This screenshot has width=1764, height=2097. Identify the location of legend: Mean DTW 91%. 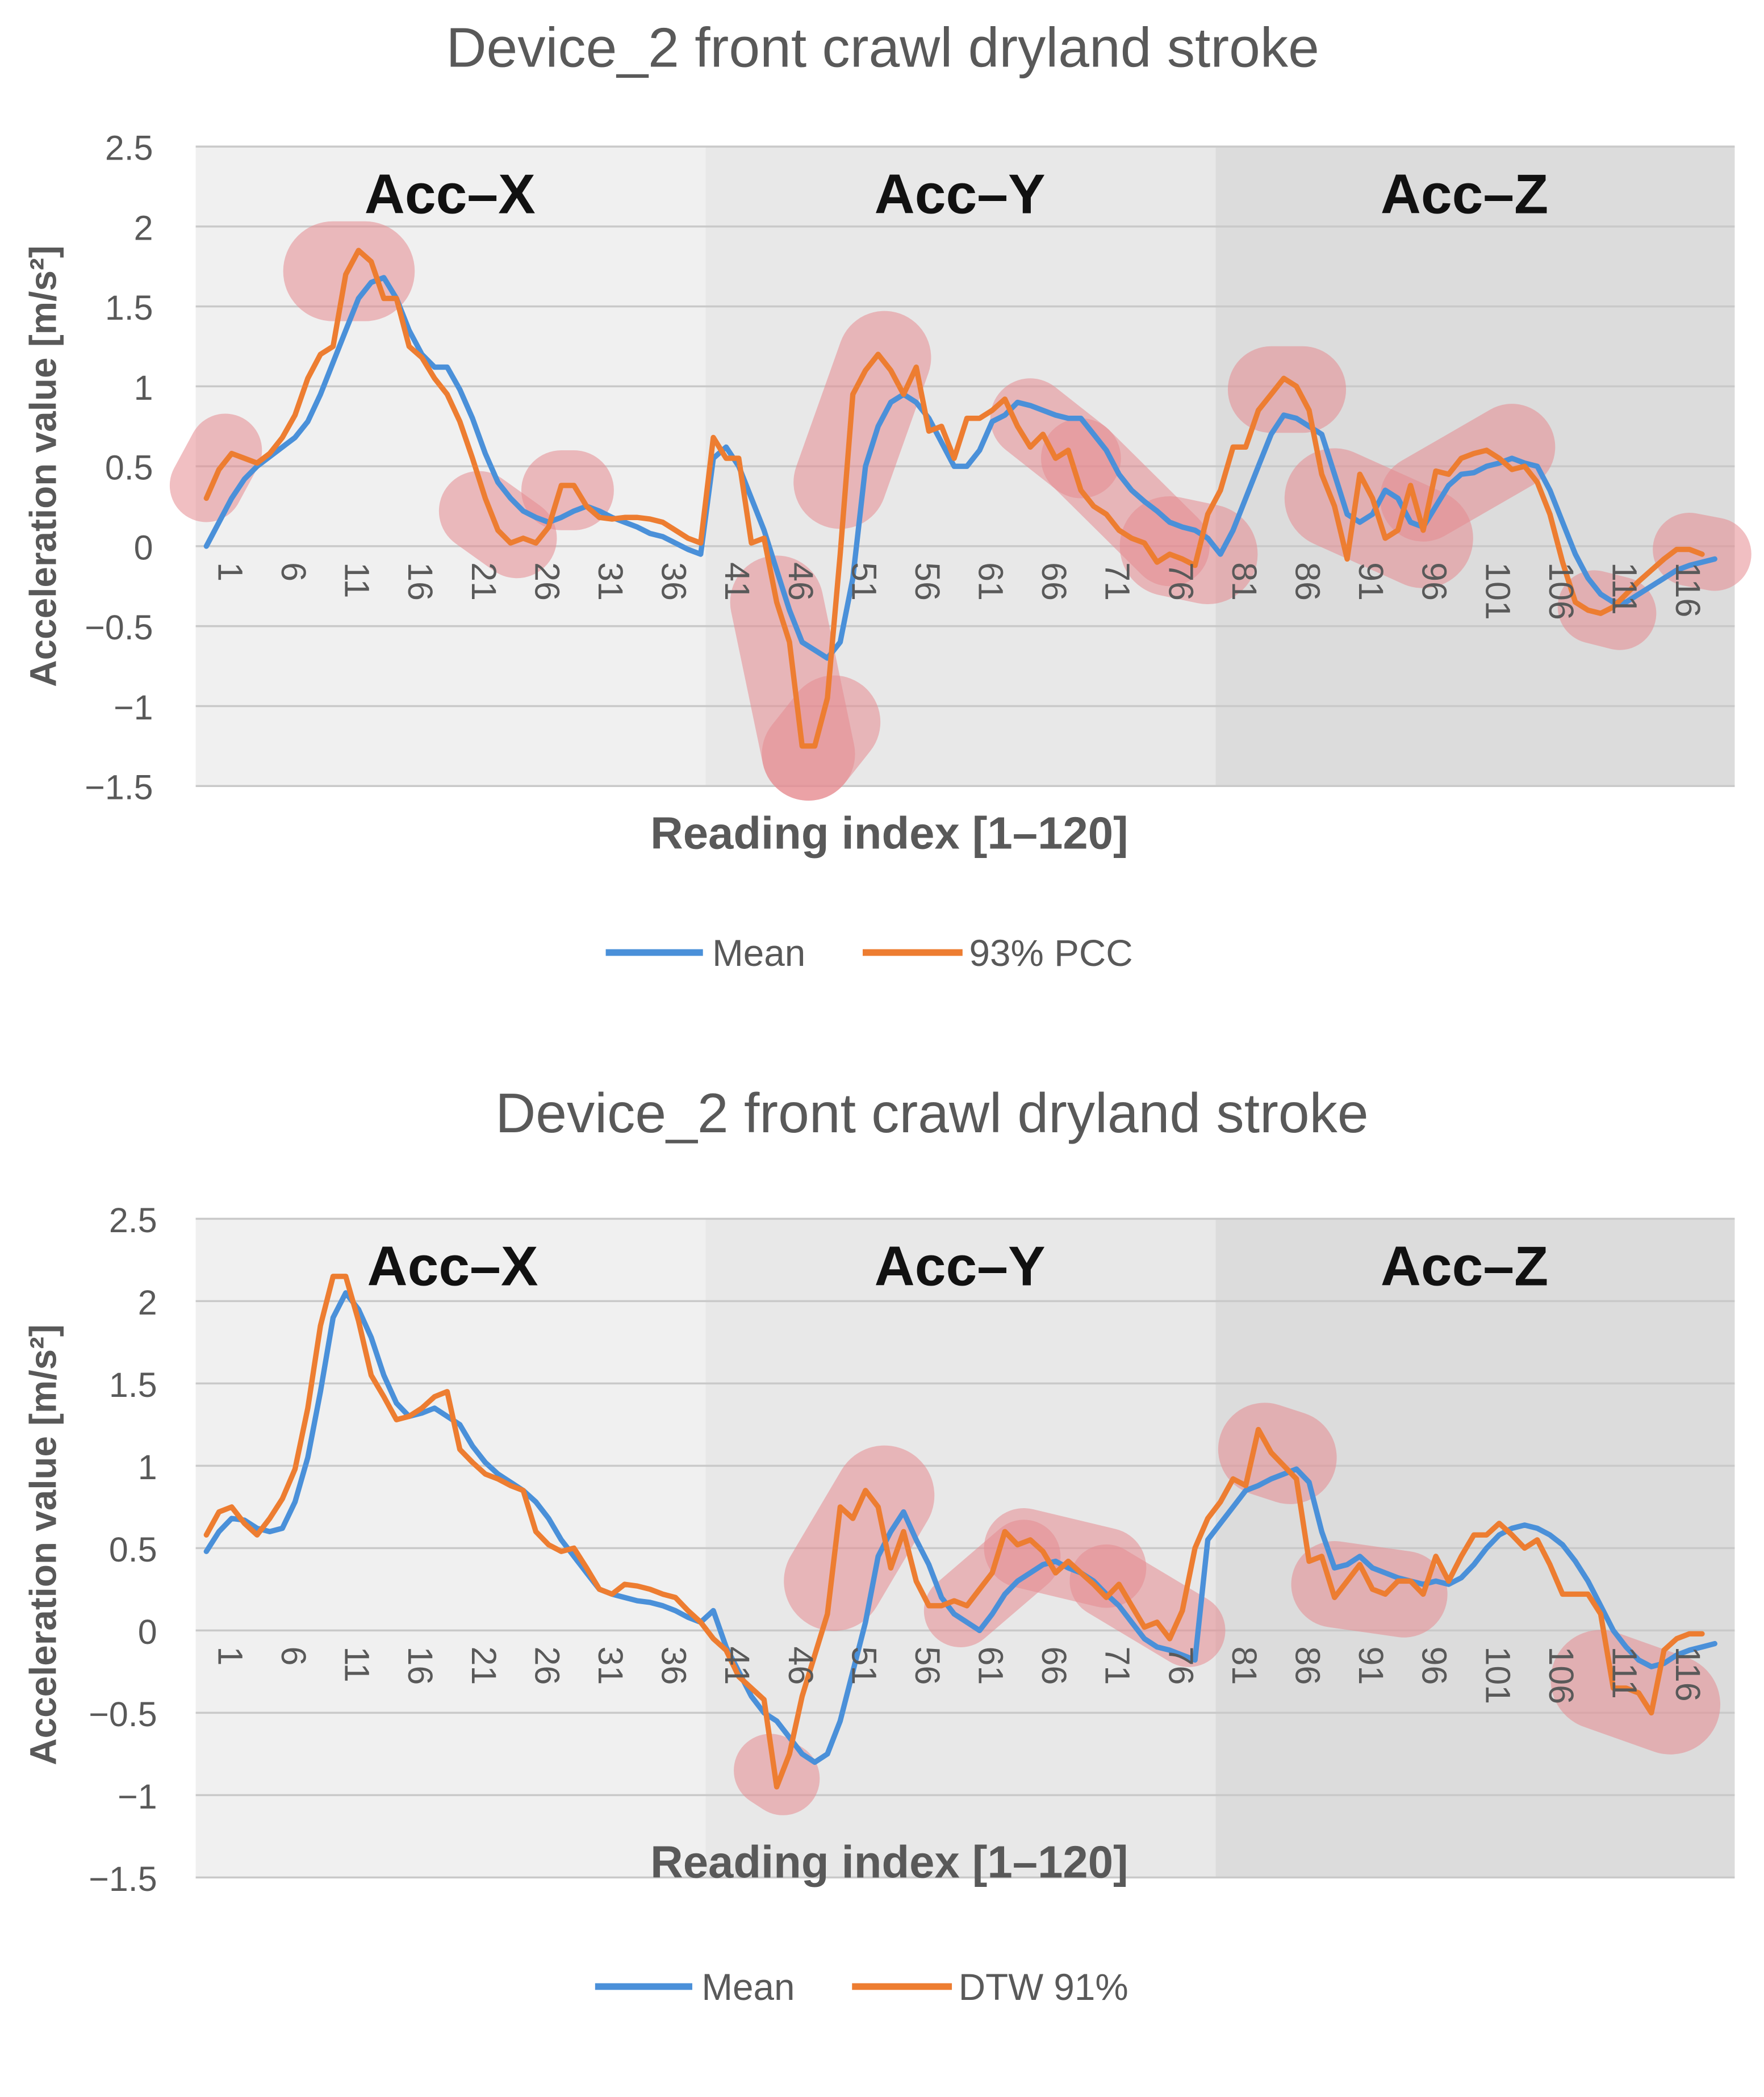
(861, 1987).